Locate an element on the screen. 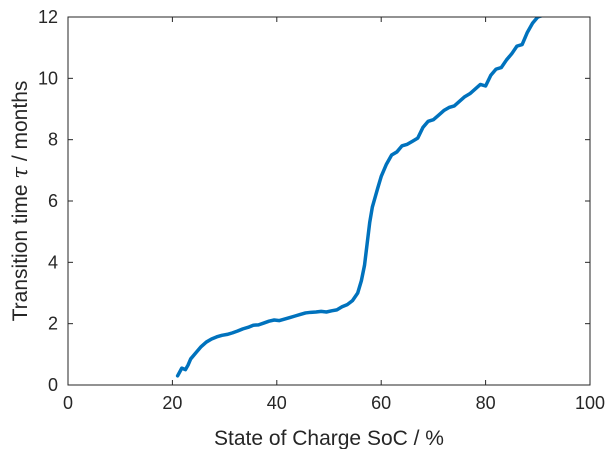 The height and width of the screenshot is (449, 606). x-tick-label: 40 is located at coordinates (277, 403).